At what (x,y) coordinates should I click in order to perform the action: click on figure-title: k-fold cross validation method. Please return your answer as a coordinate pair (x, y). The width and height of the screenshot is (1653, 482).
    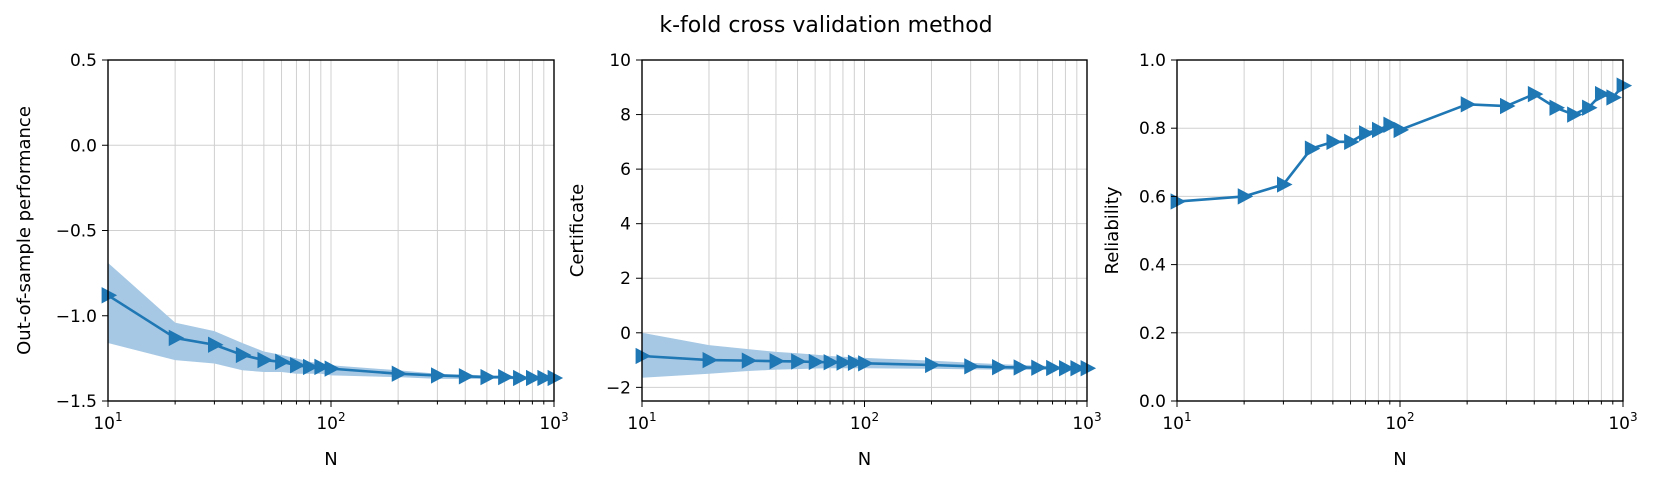
    Looking at the image, I should click on (825, 25).